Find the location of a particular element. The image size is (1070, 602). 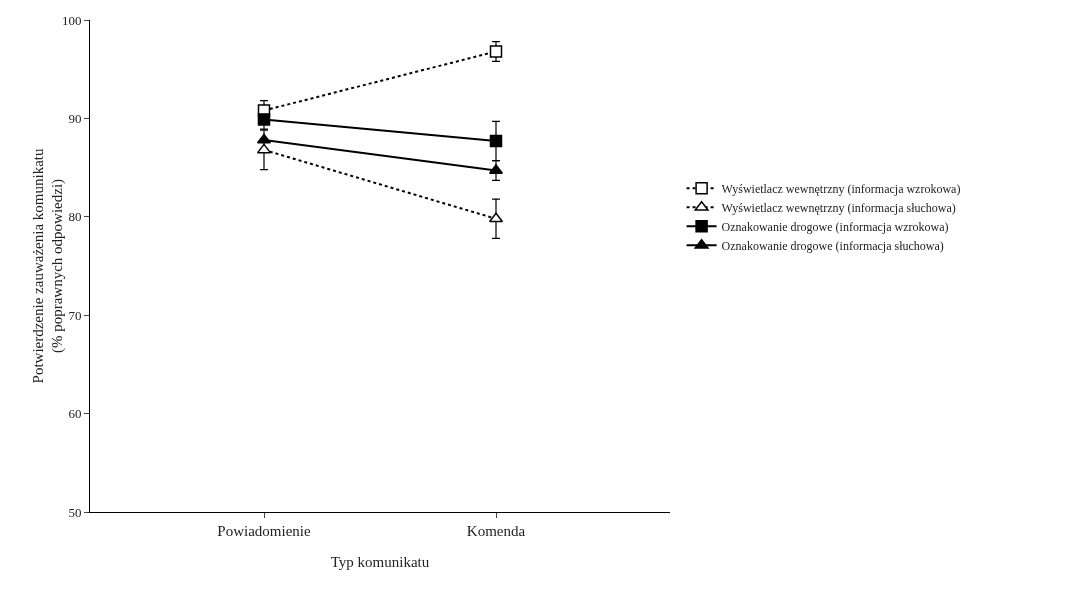

x-axis-title: Typ komunikatu is located at coordinates (380, 562).